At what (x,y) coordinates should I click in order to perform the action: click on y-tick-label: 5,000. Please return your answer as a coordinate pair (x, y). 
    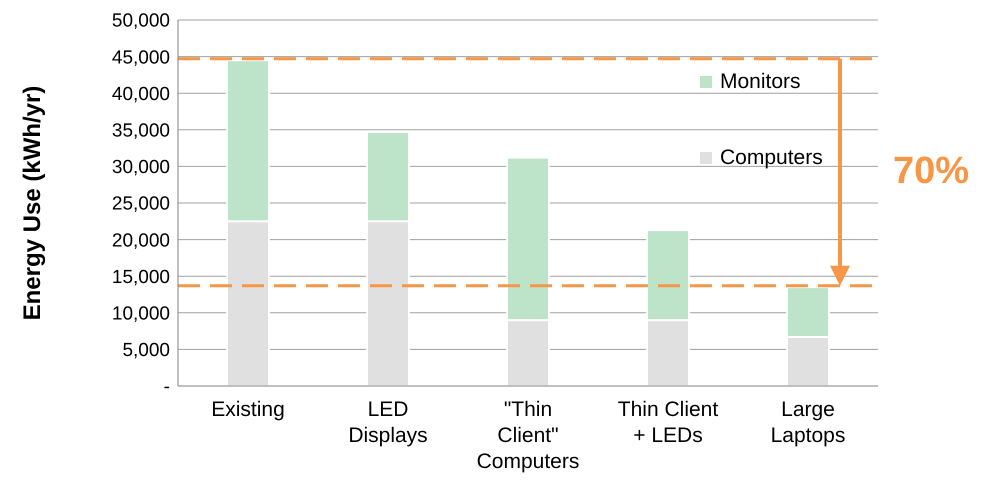
    Looking at the image, I should click on (146, 351).